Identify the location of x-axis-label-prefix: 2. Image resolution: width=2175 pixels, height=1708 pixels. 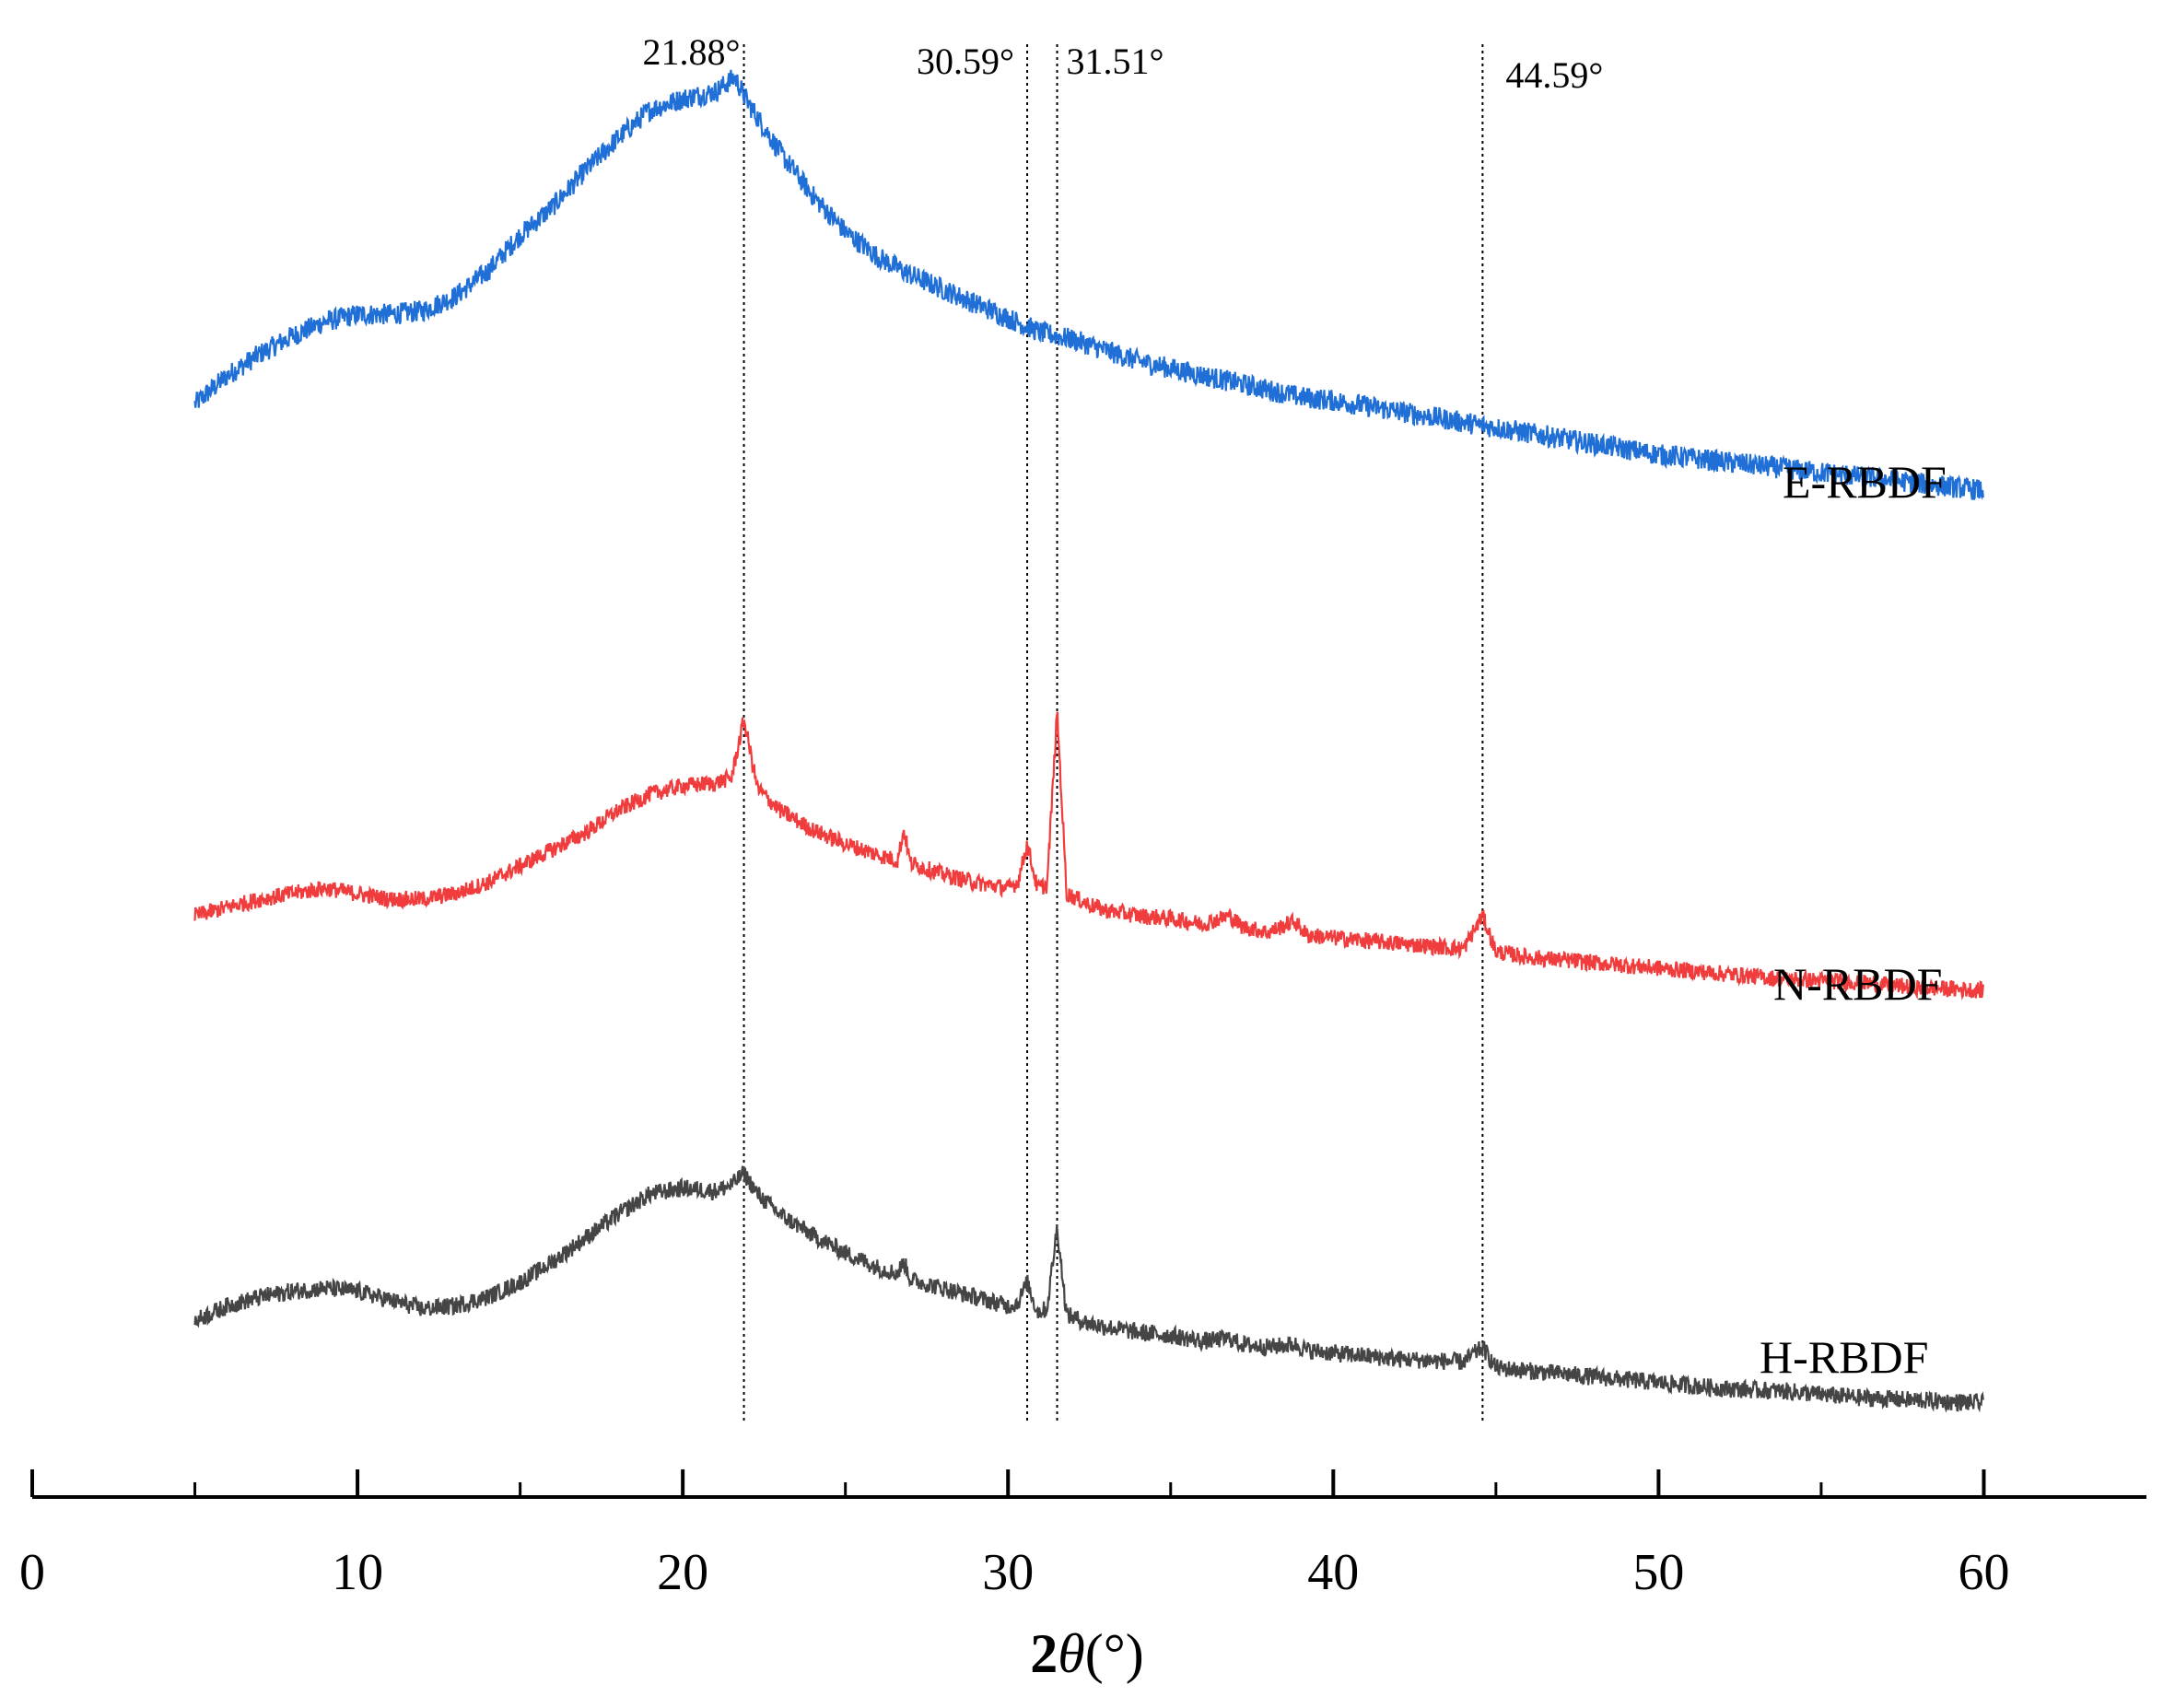
(1044, 1653).